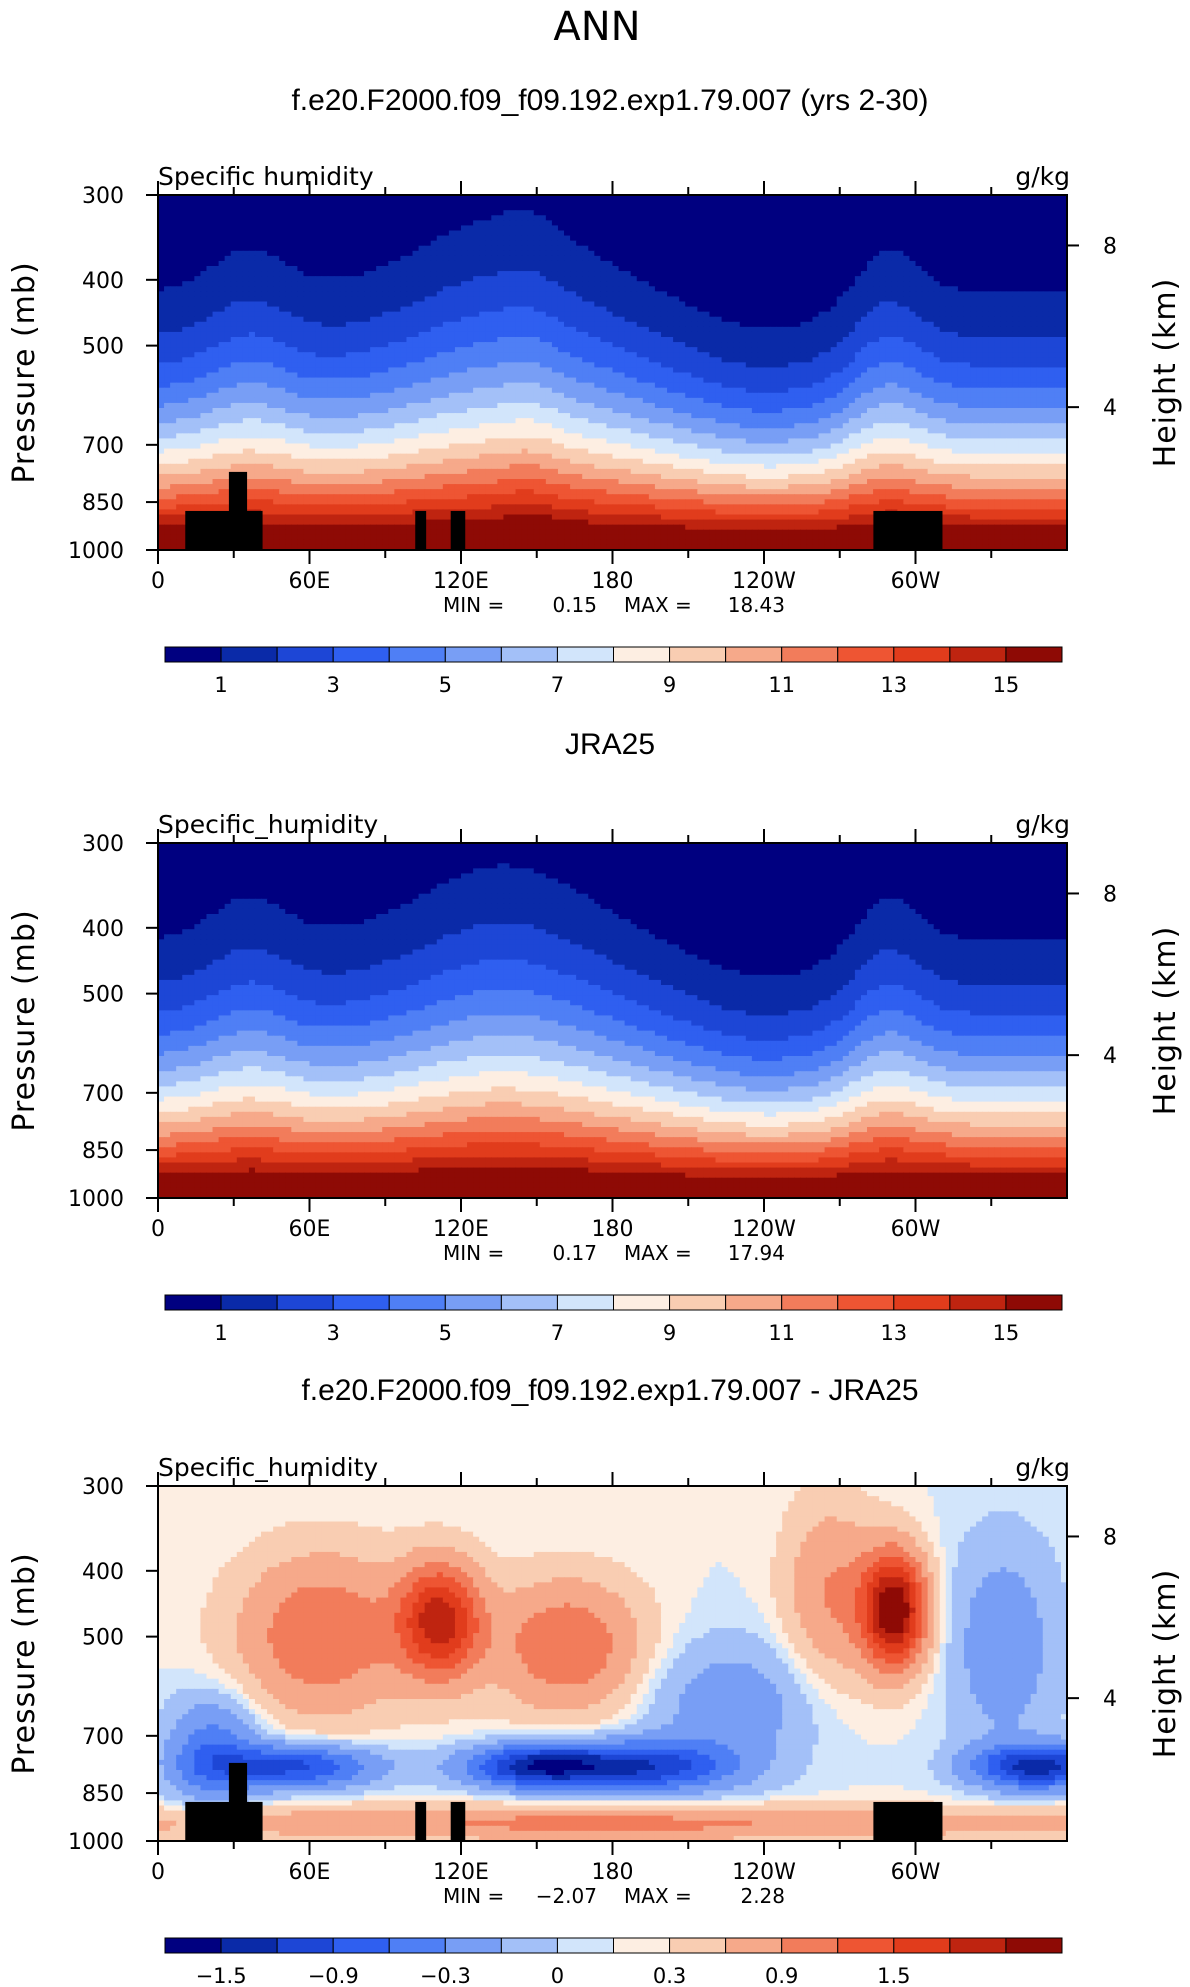 The height and width of the screenshot is (1987, 1190). I want to click on max-value: 18.43, so click(756, 605).